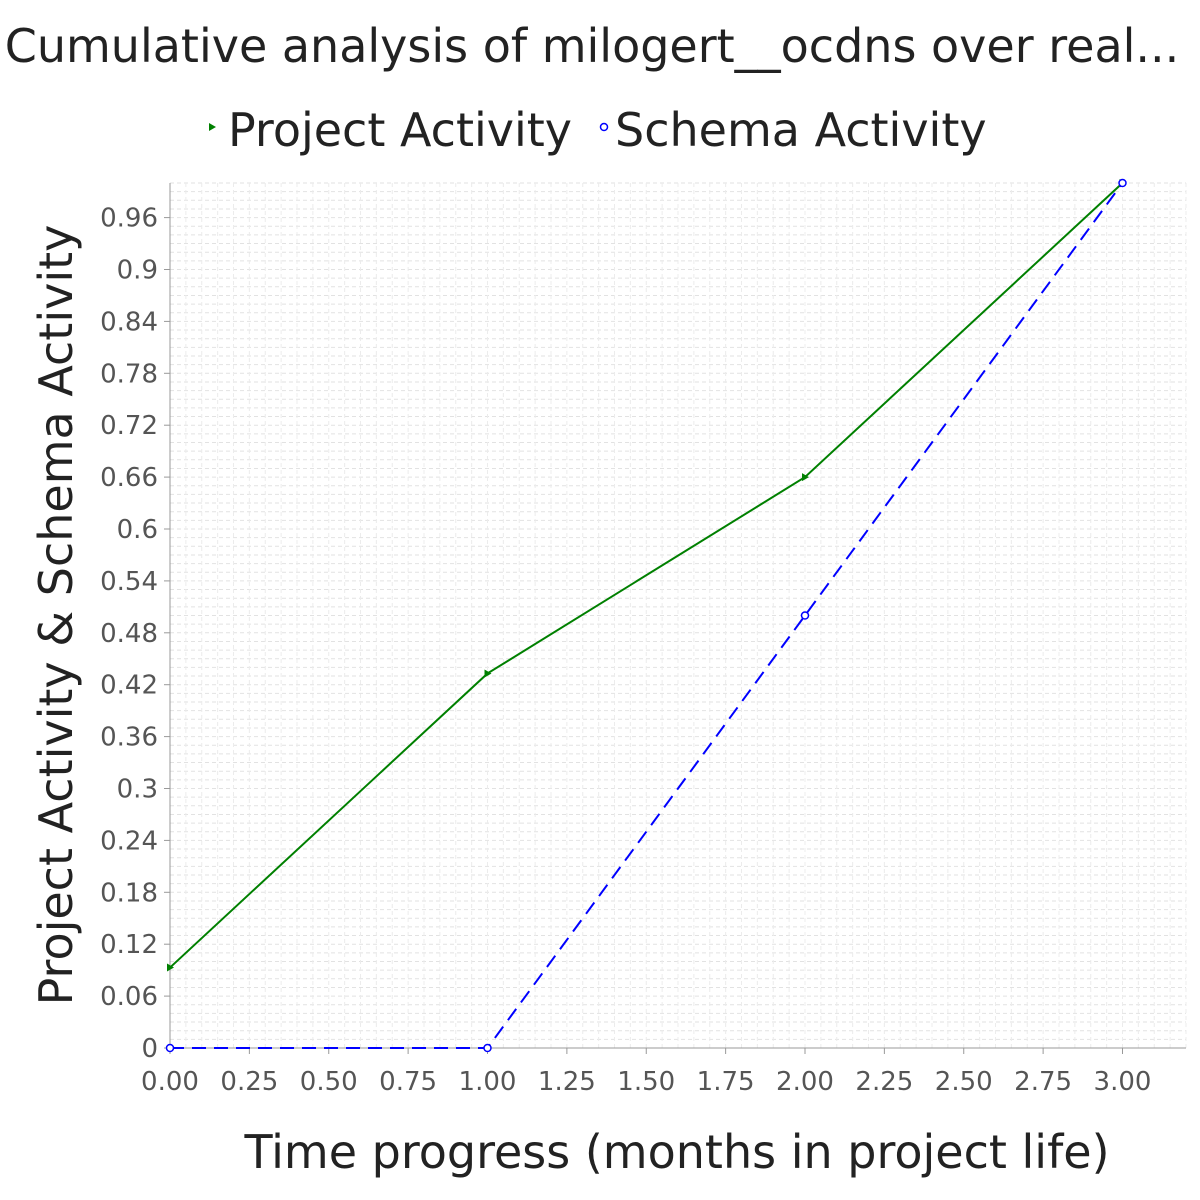 This screenshot has width=1200, height=1200. Describe the element at coordinates (137, 271) in the screenshot. I see `y-tick-label: 0.9` at that location.